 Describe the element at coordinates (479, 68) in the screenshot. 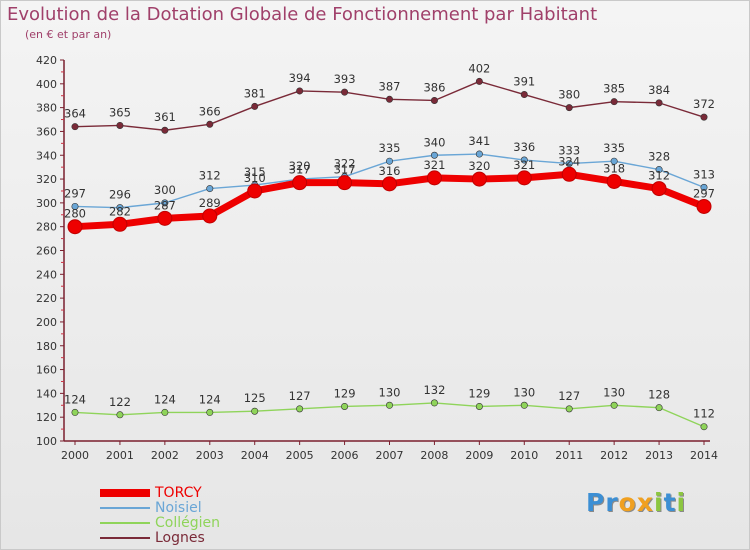

I see `data-label: 402` at that location.